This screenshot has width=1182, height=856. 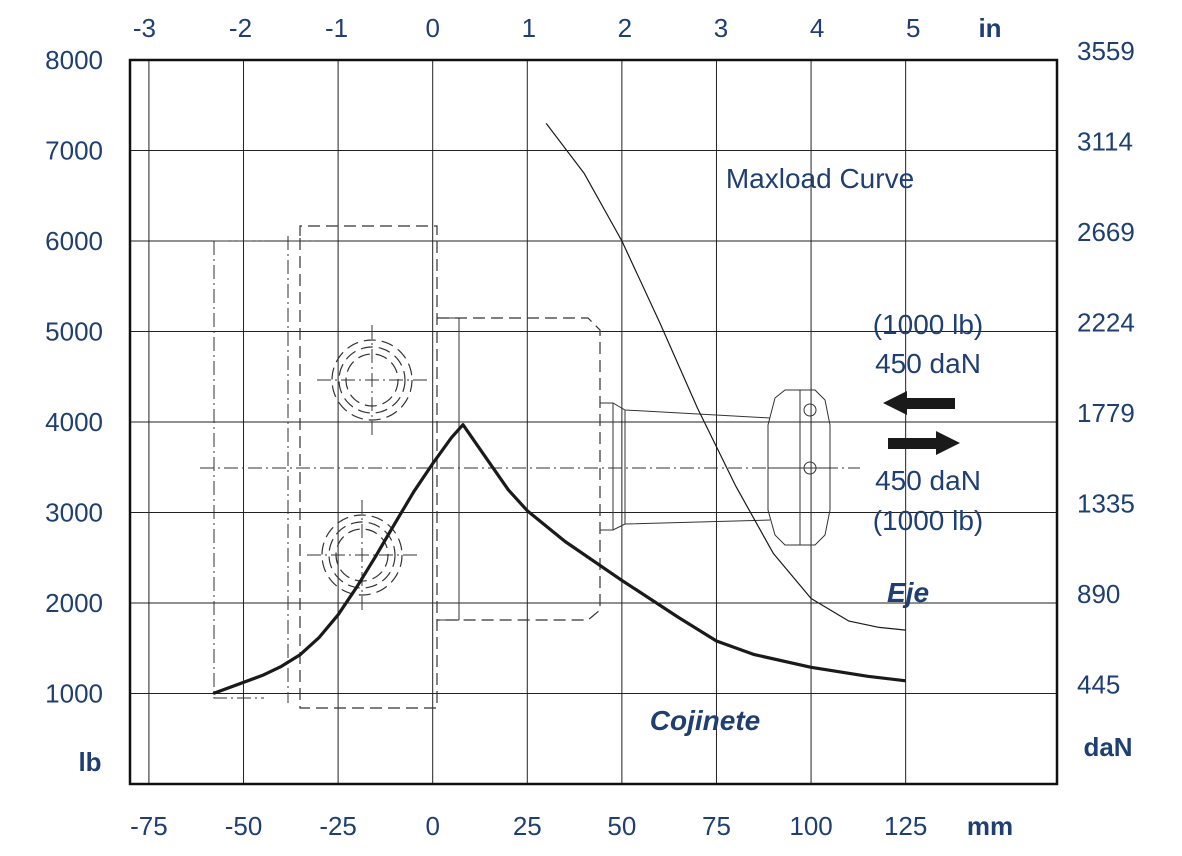 I want to click on nut-outline, so click(x=799, y=467).